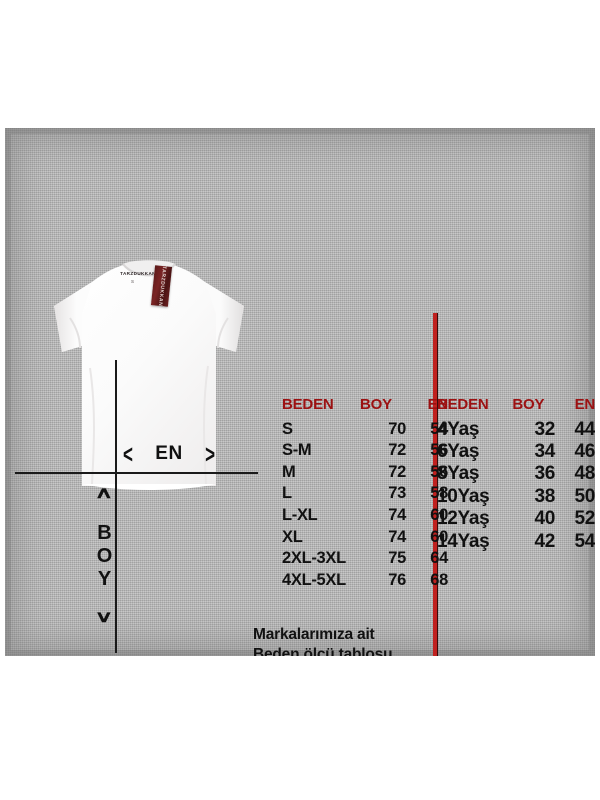 This screenshot has height=800, width=600. Describe the element at coordinates (584, 519) in the screenshot. I see `cell-en: 52` at that location.